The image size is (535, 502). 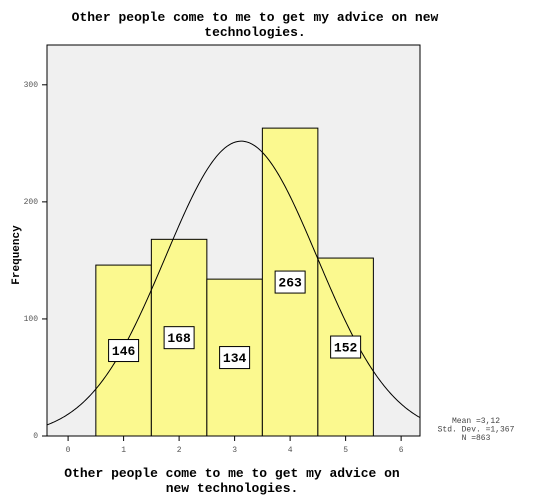 What do you see at coordinates (35, 436) in the screenshot?
I see `y-tick-label: 0` at bounding box center [35, 436].